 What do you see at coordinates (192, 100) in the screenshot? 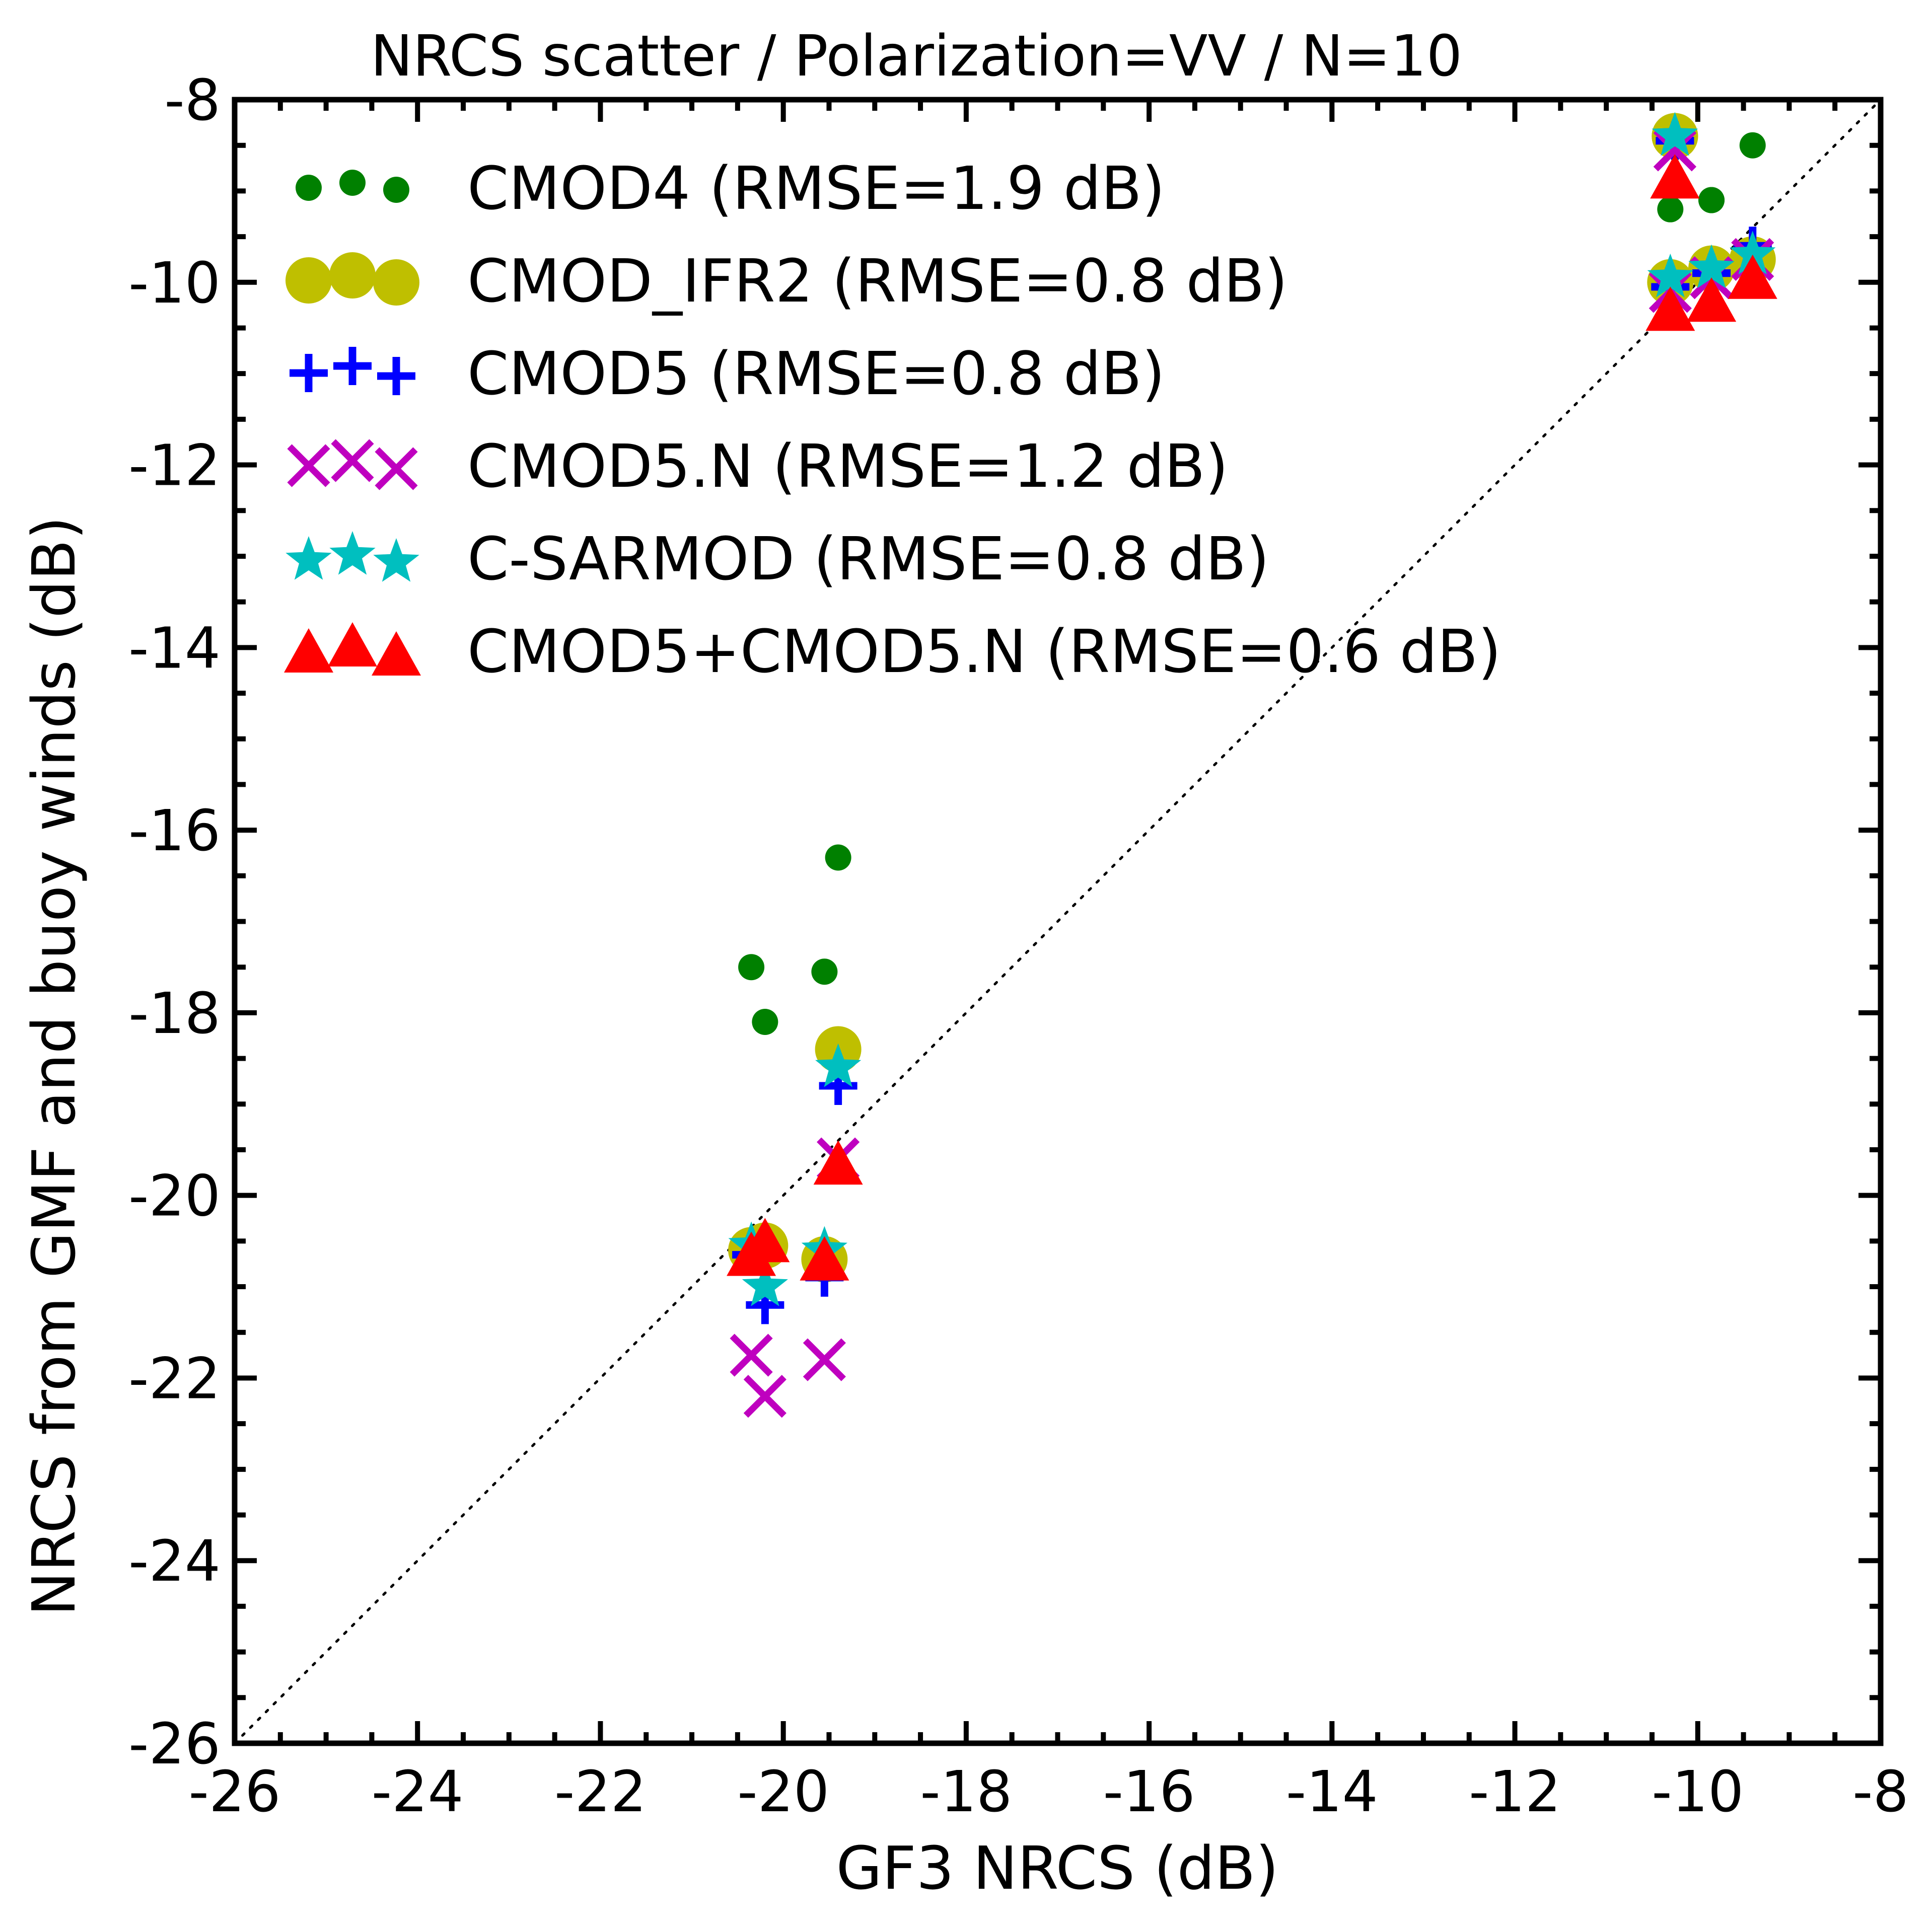
I see `y-tick-label: -8` at bounding box center [192, 100].